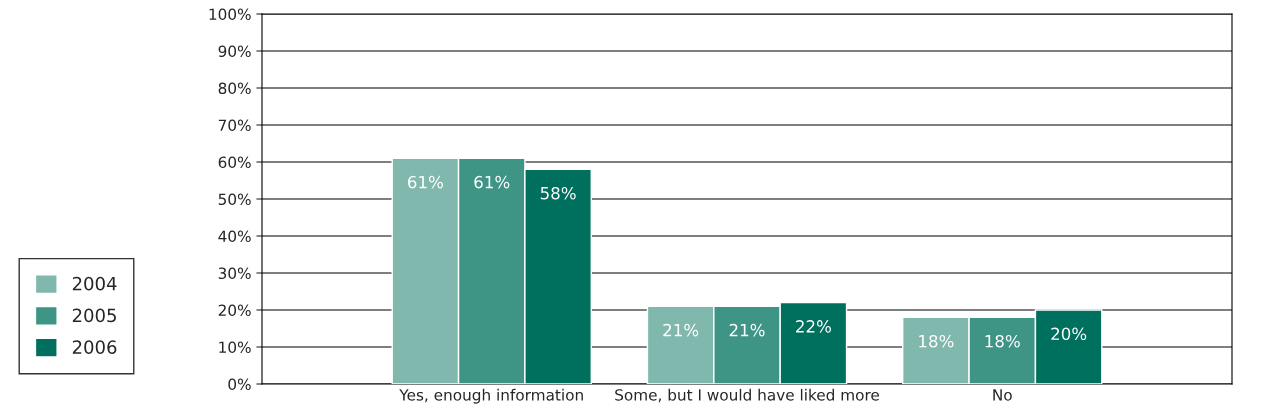  Describe the element at coordinates (234, 88) in the screenshot. I see `y-tick-label: 80%` at that location.